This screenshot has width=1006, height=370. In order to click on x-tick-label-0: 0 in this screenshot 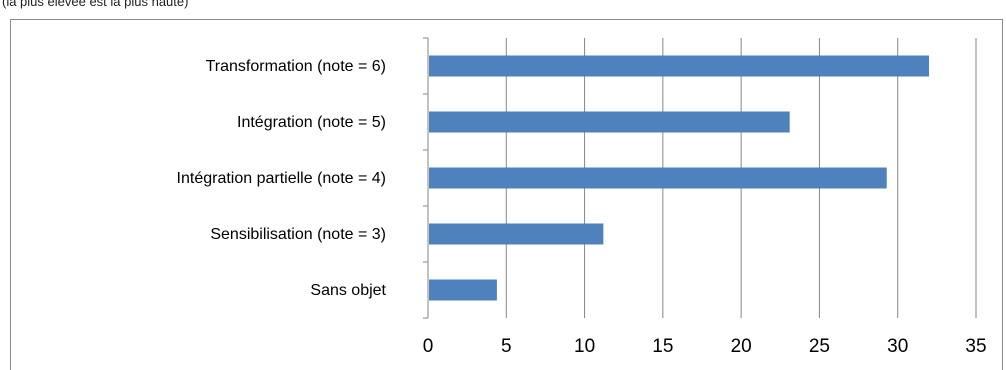, I will do `click(428, 346)`.